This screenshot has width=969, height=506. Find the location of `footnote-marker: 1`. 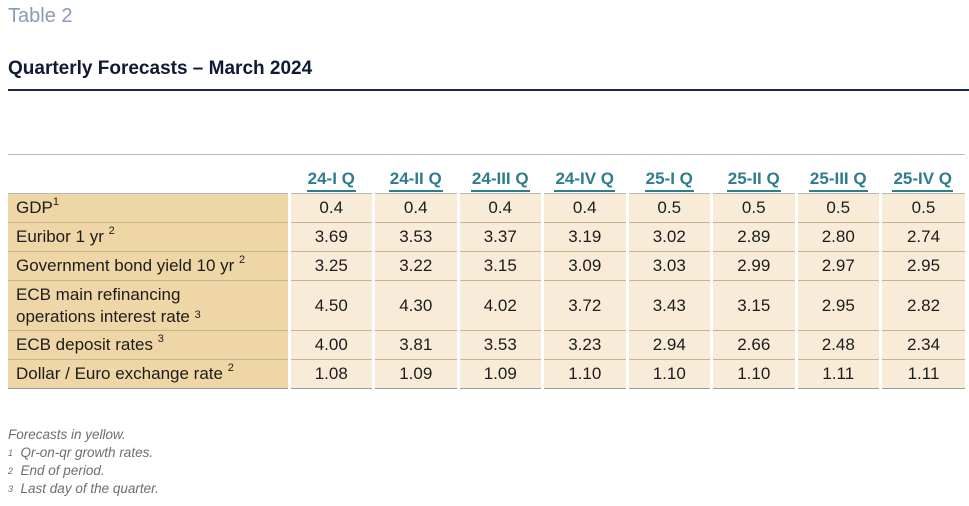

footnote-marker: 1 is located at coordinates (55, 202).